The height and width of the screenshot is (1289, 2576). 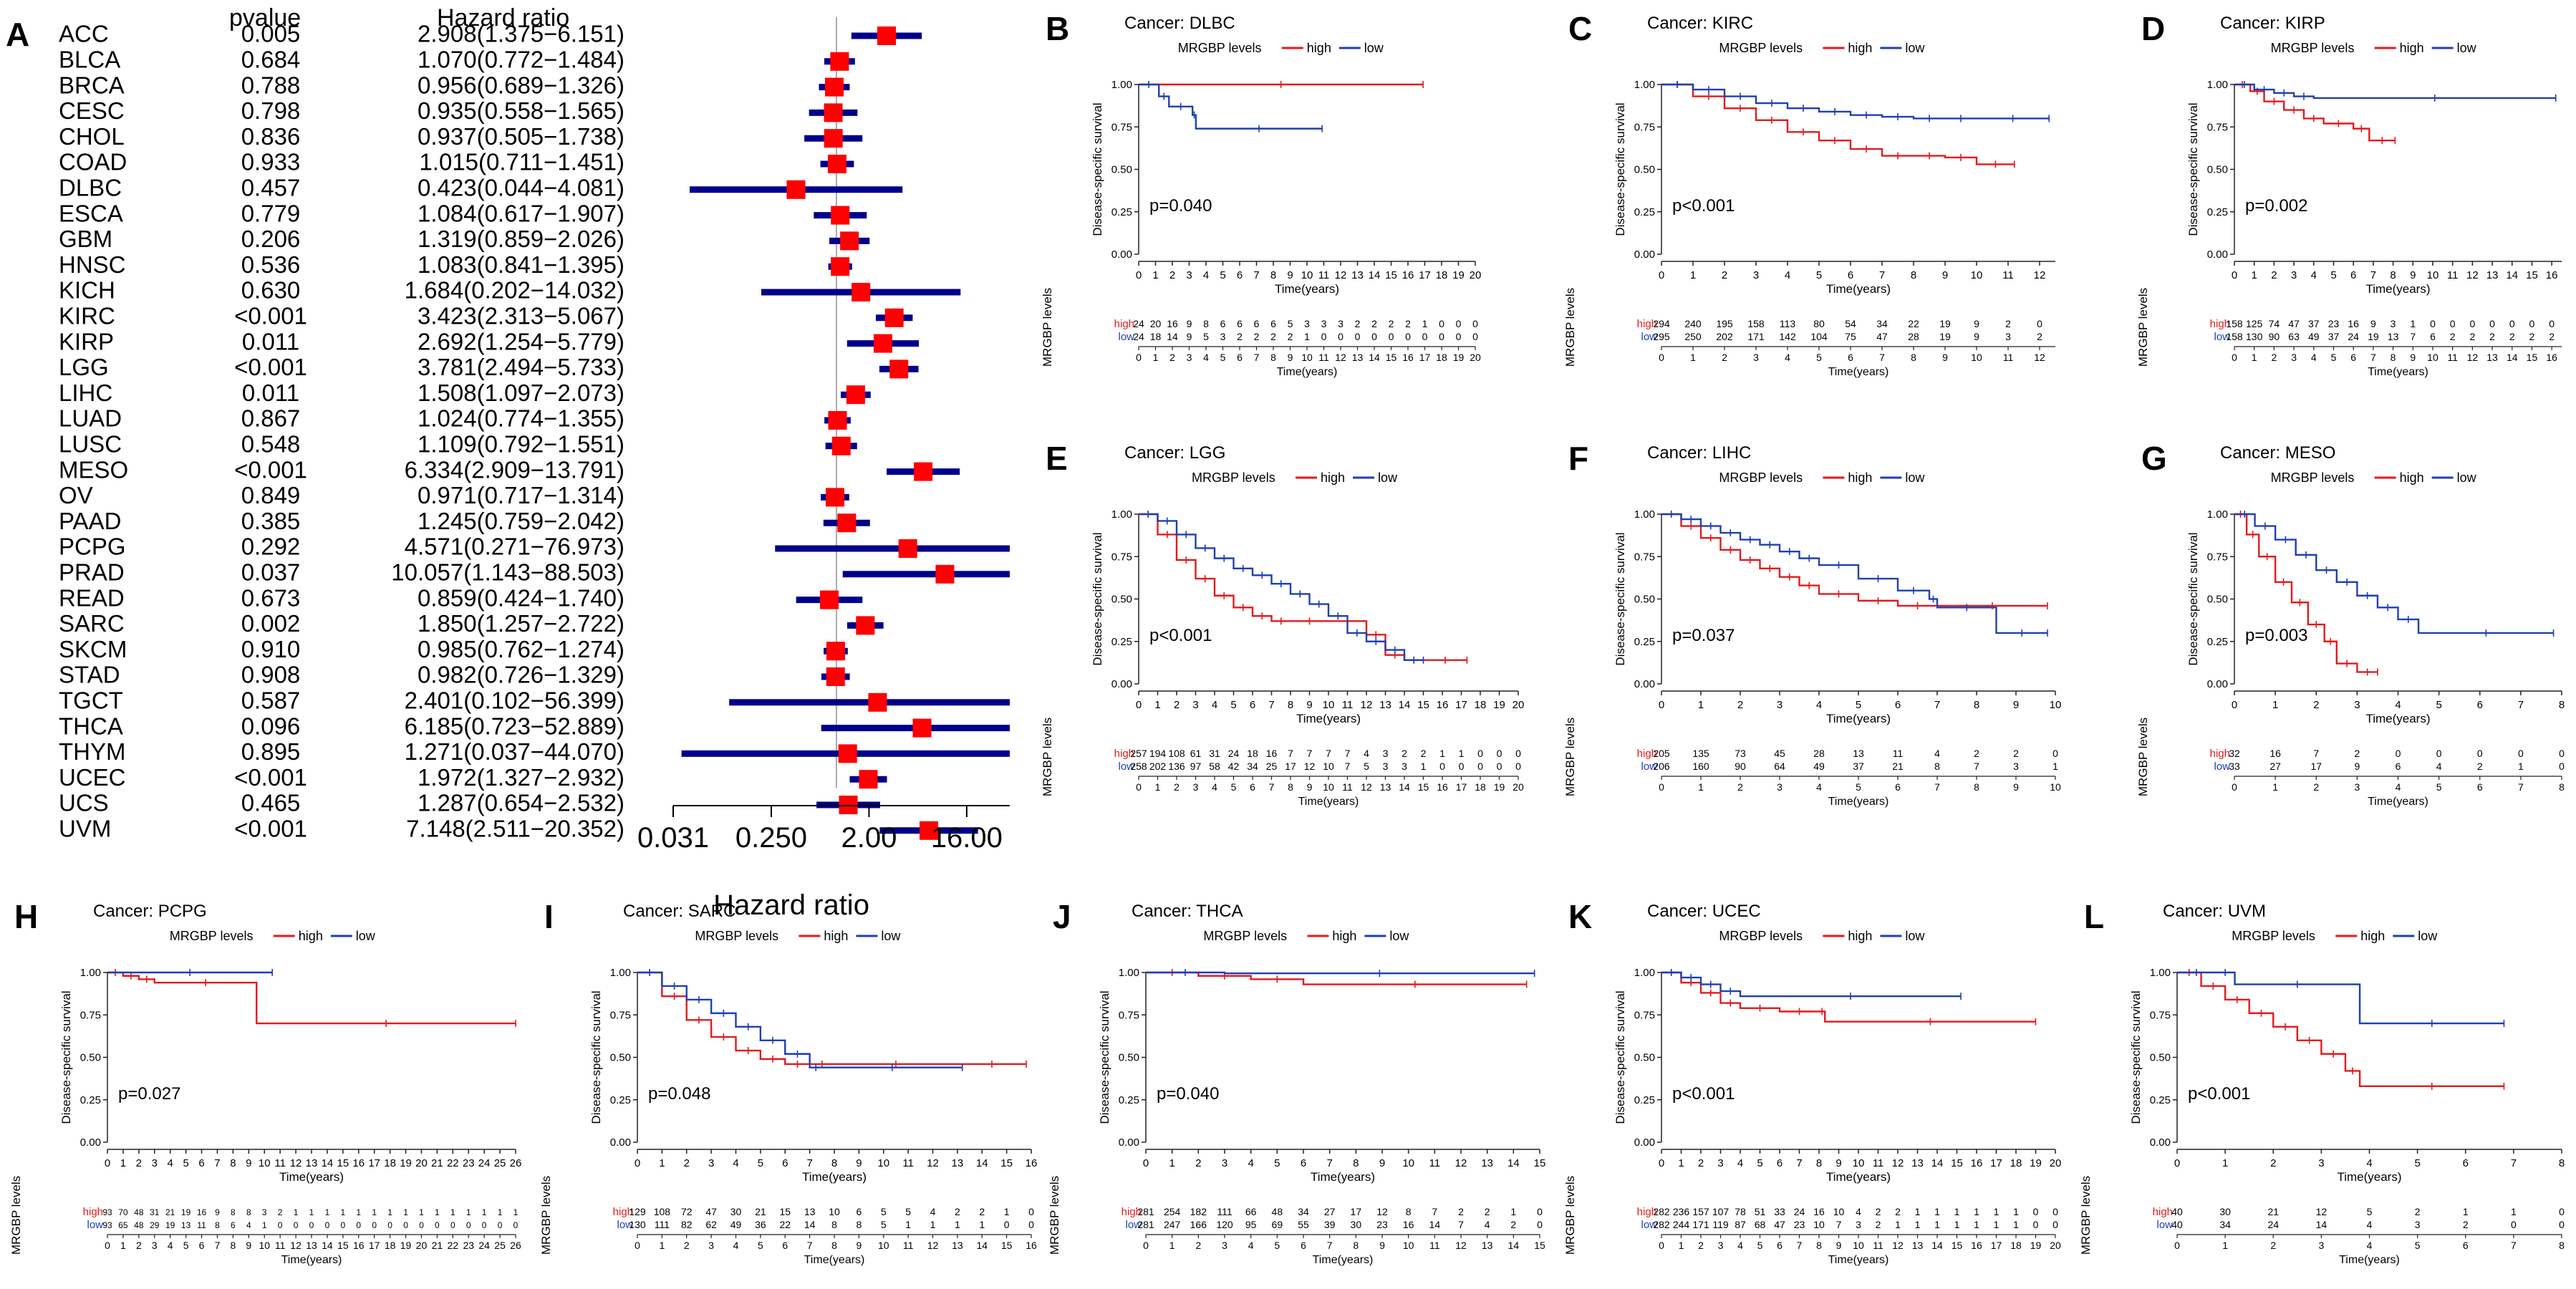 What do you see at coordinates (679, 912) in the screenshot?
I see `km-title: Cancer: SARC` at bounding box center [679, 912].